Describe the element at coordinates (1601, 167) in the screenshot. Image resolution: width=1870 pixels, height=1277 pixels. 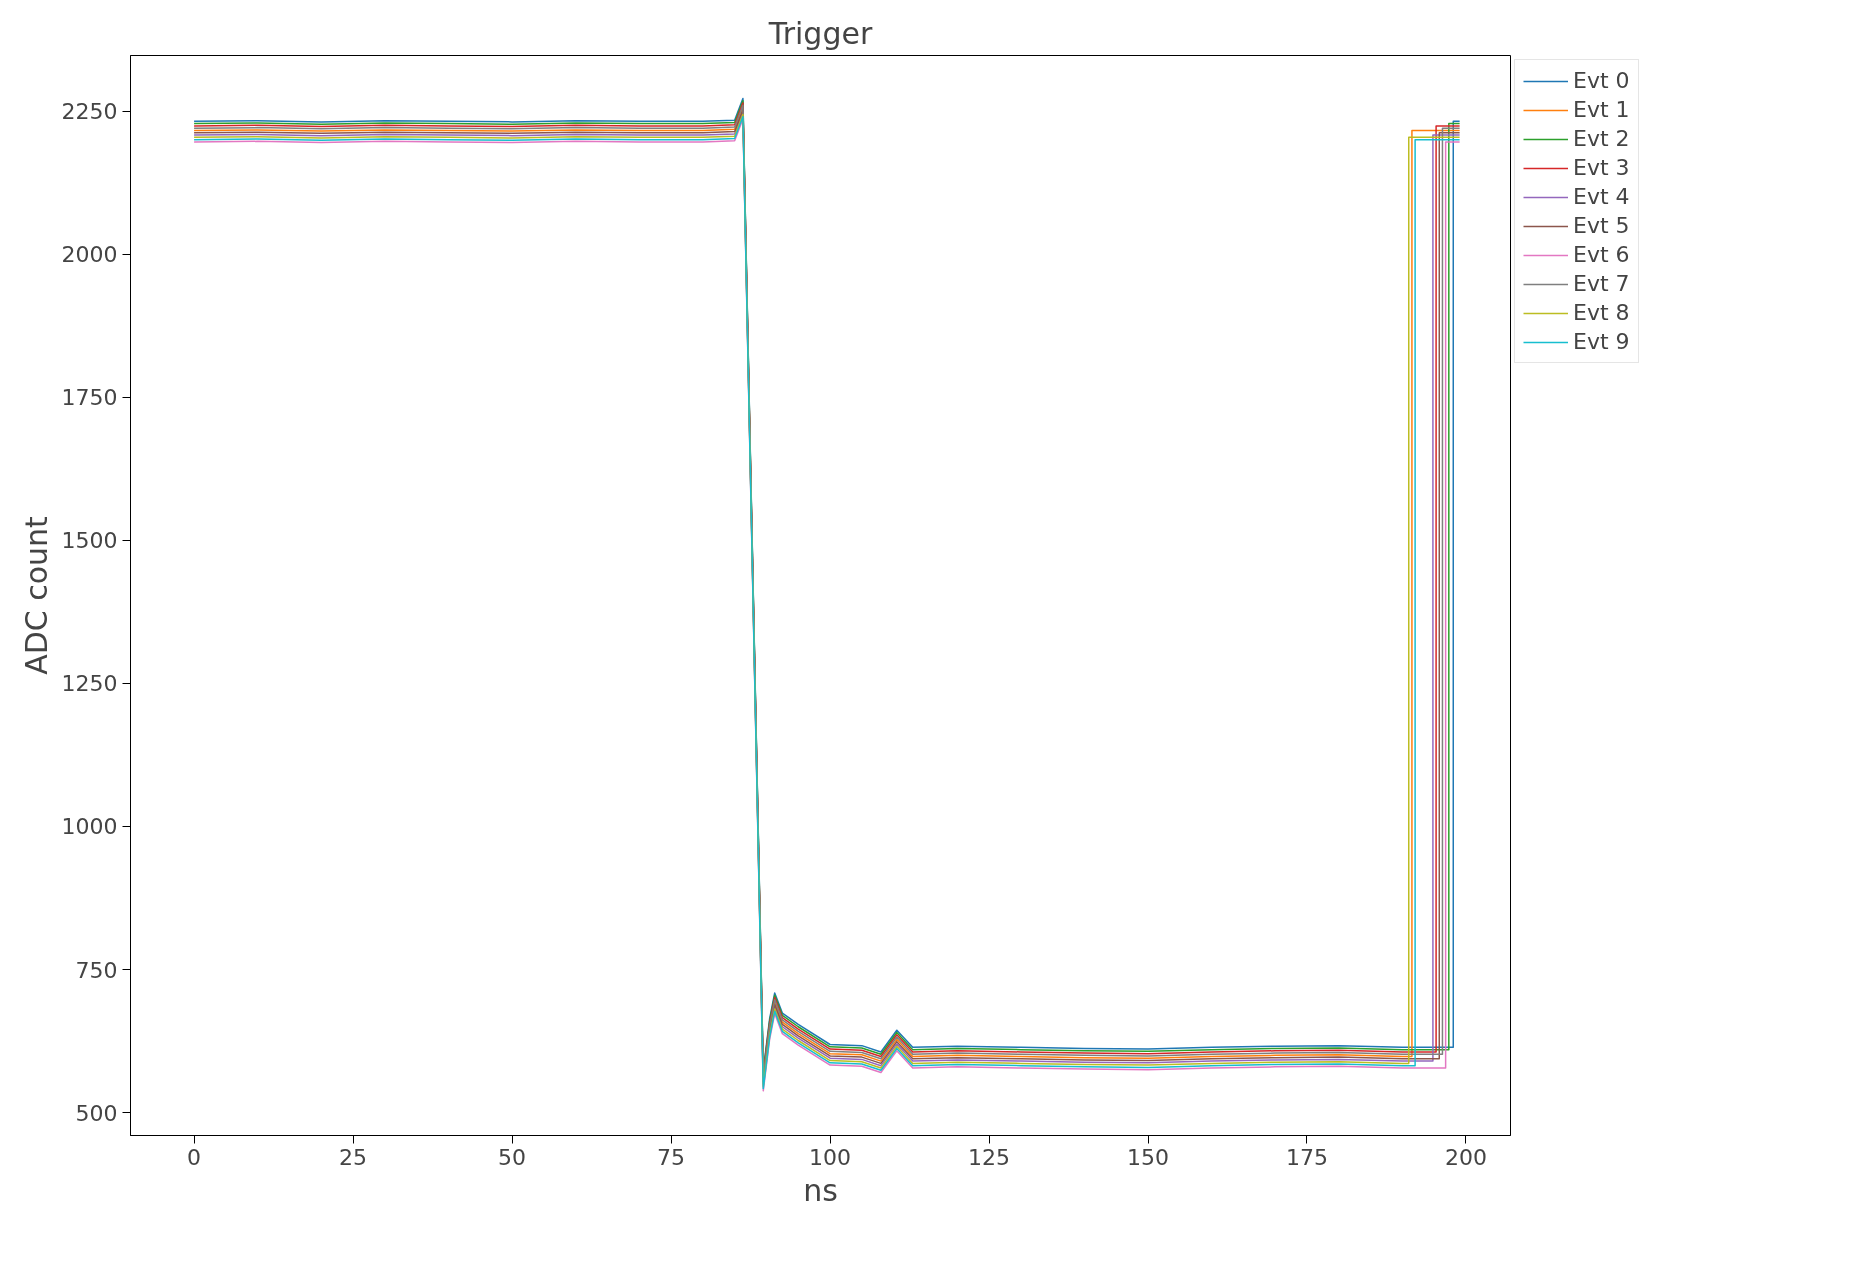
I see `legend-label: Evt 3` at that location.